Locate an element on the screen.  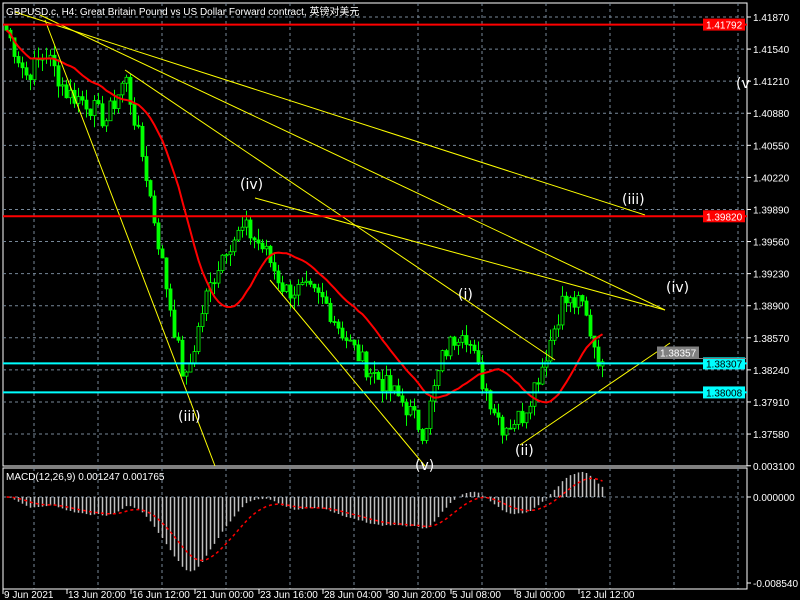
price-axis-label: 1.41870 is located at coordinates (771, 18).